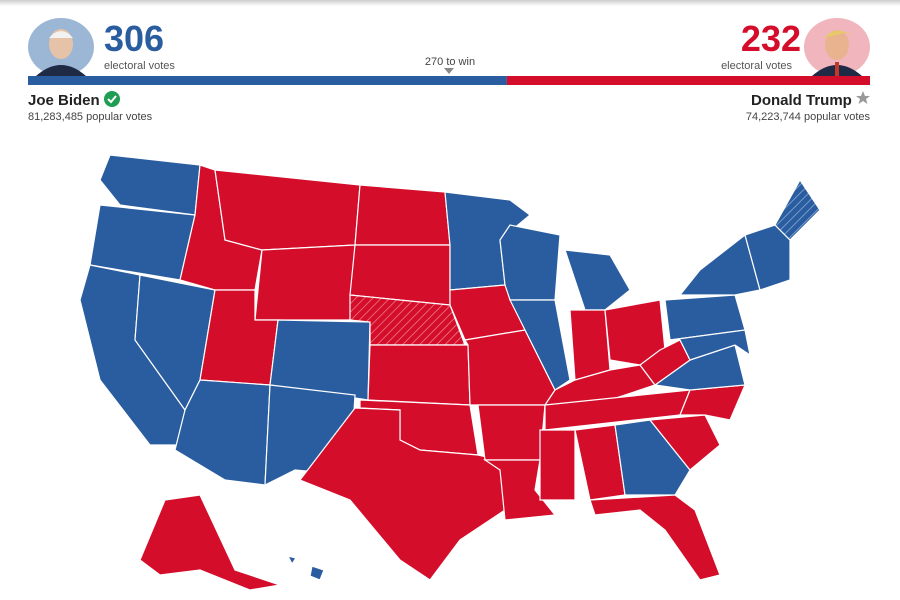  I want to click on biden-photo, so click(61, 47).